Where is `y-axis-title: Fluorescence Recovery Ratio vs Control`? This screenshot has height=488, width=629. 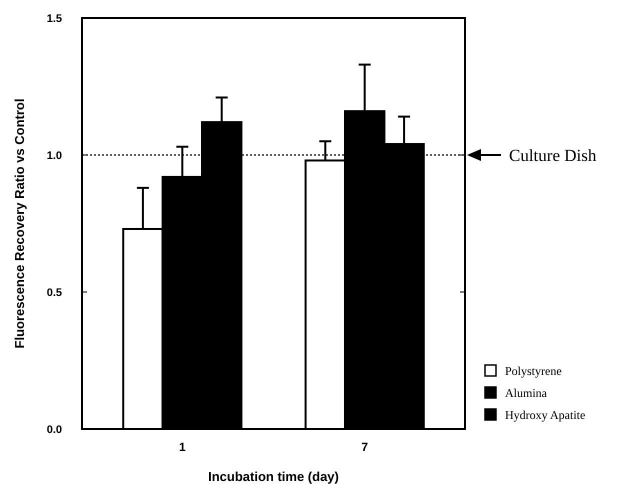 y-axis-title: Fluorescence Recovery Ratio vs Control is located at coordinates (19, 223).